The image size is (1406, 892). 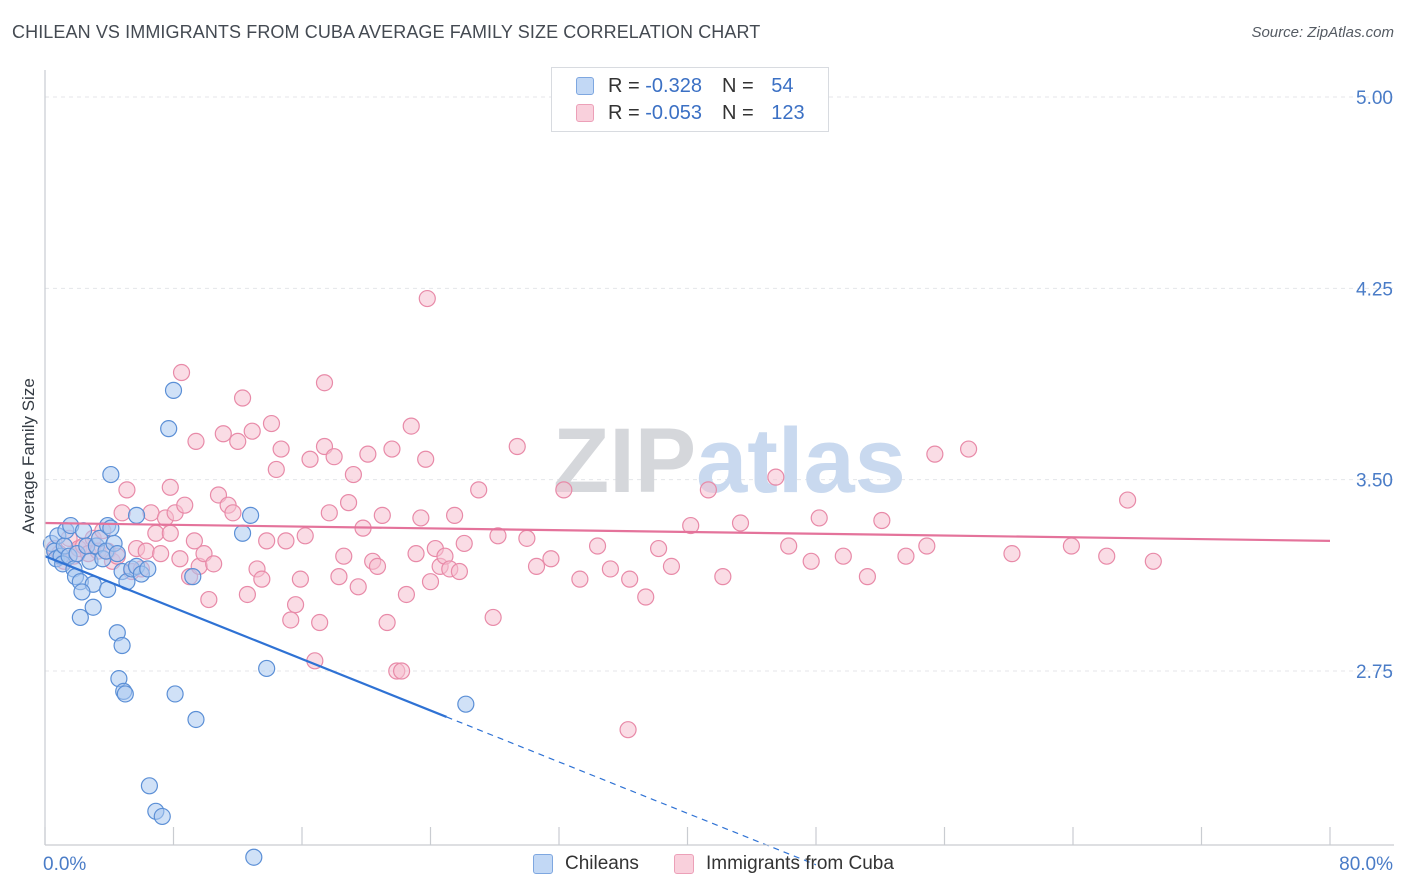 What do you see at coordinates (631, 791) in the screenshot?
I see `chileans-trend-extension` at bounding box center [631, 791].